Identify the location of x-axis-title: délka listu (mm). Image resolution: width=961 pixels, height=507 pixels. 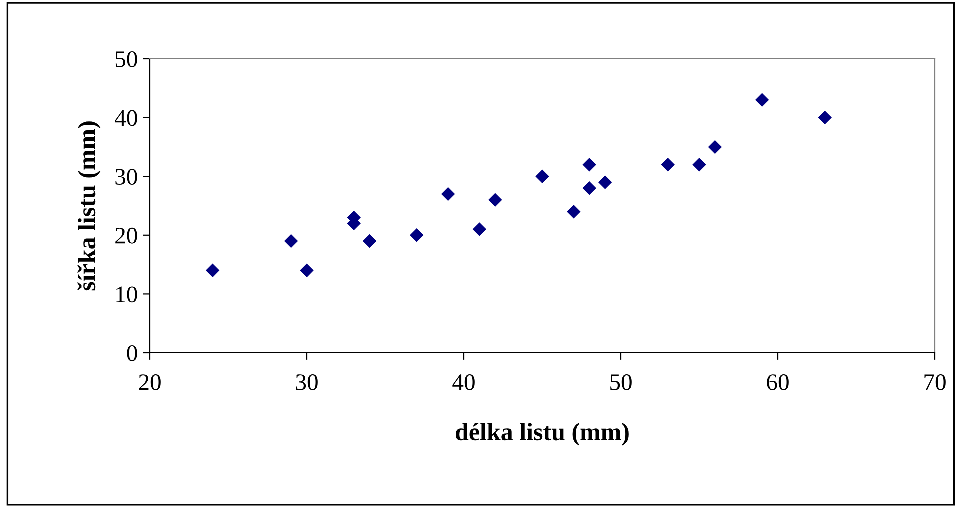
(542, 434).